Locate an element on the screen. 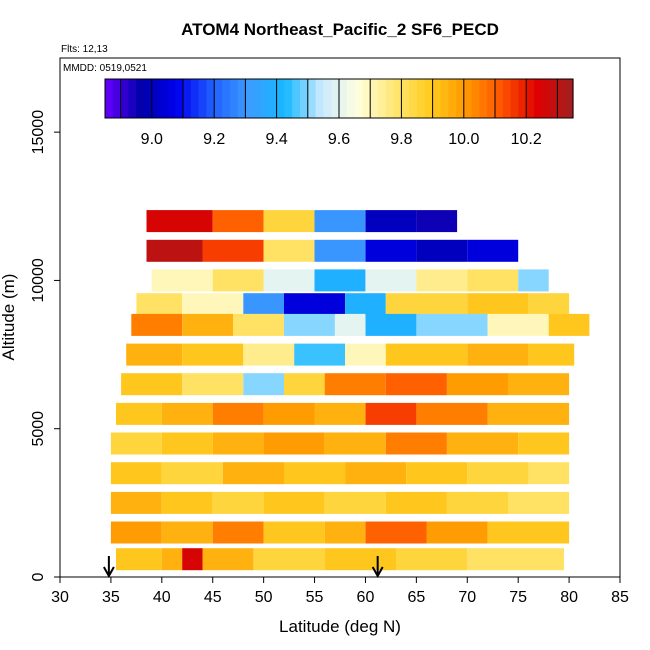 The width and height of the screenshot is (650, 650). x-tick-label: 45 is located at coordinates (213, 597).